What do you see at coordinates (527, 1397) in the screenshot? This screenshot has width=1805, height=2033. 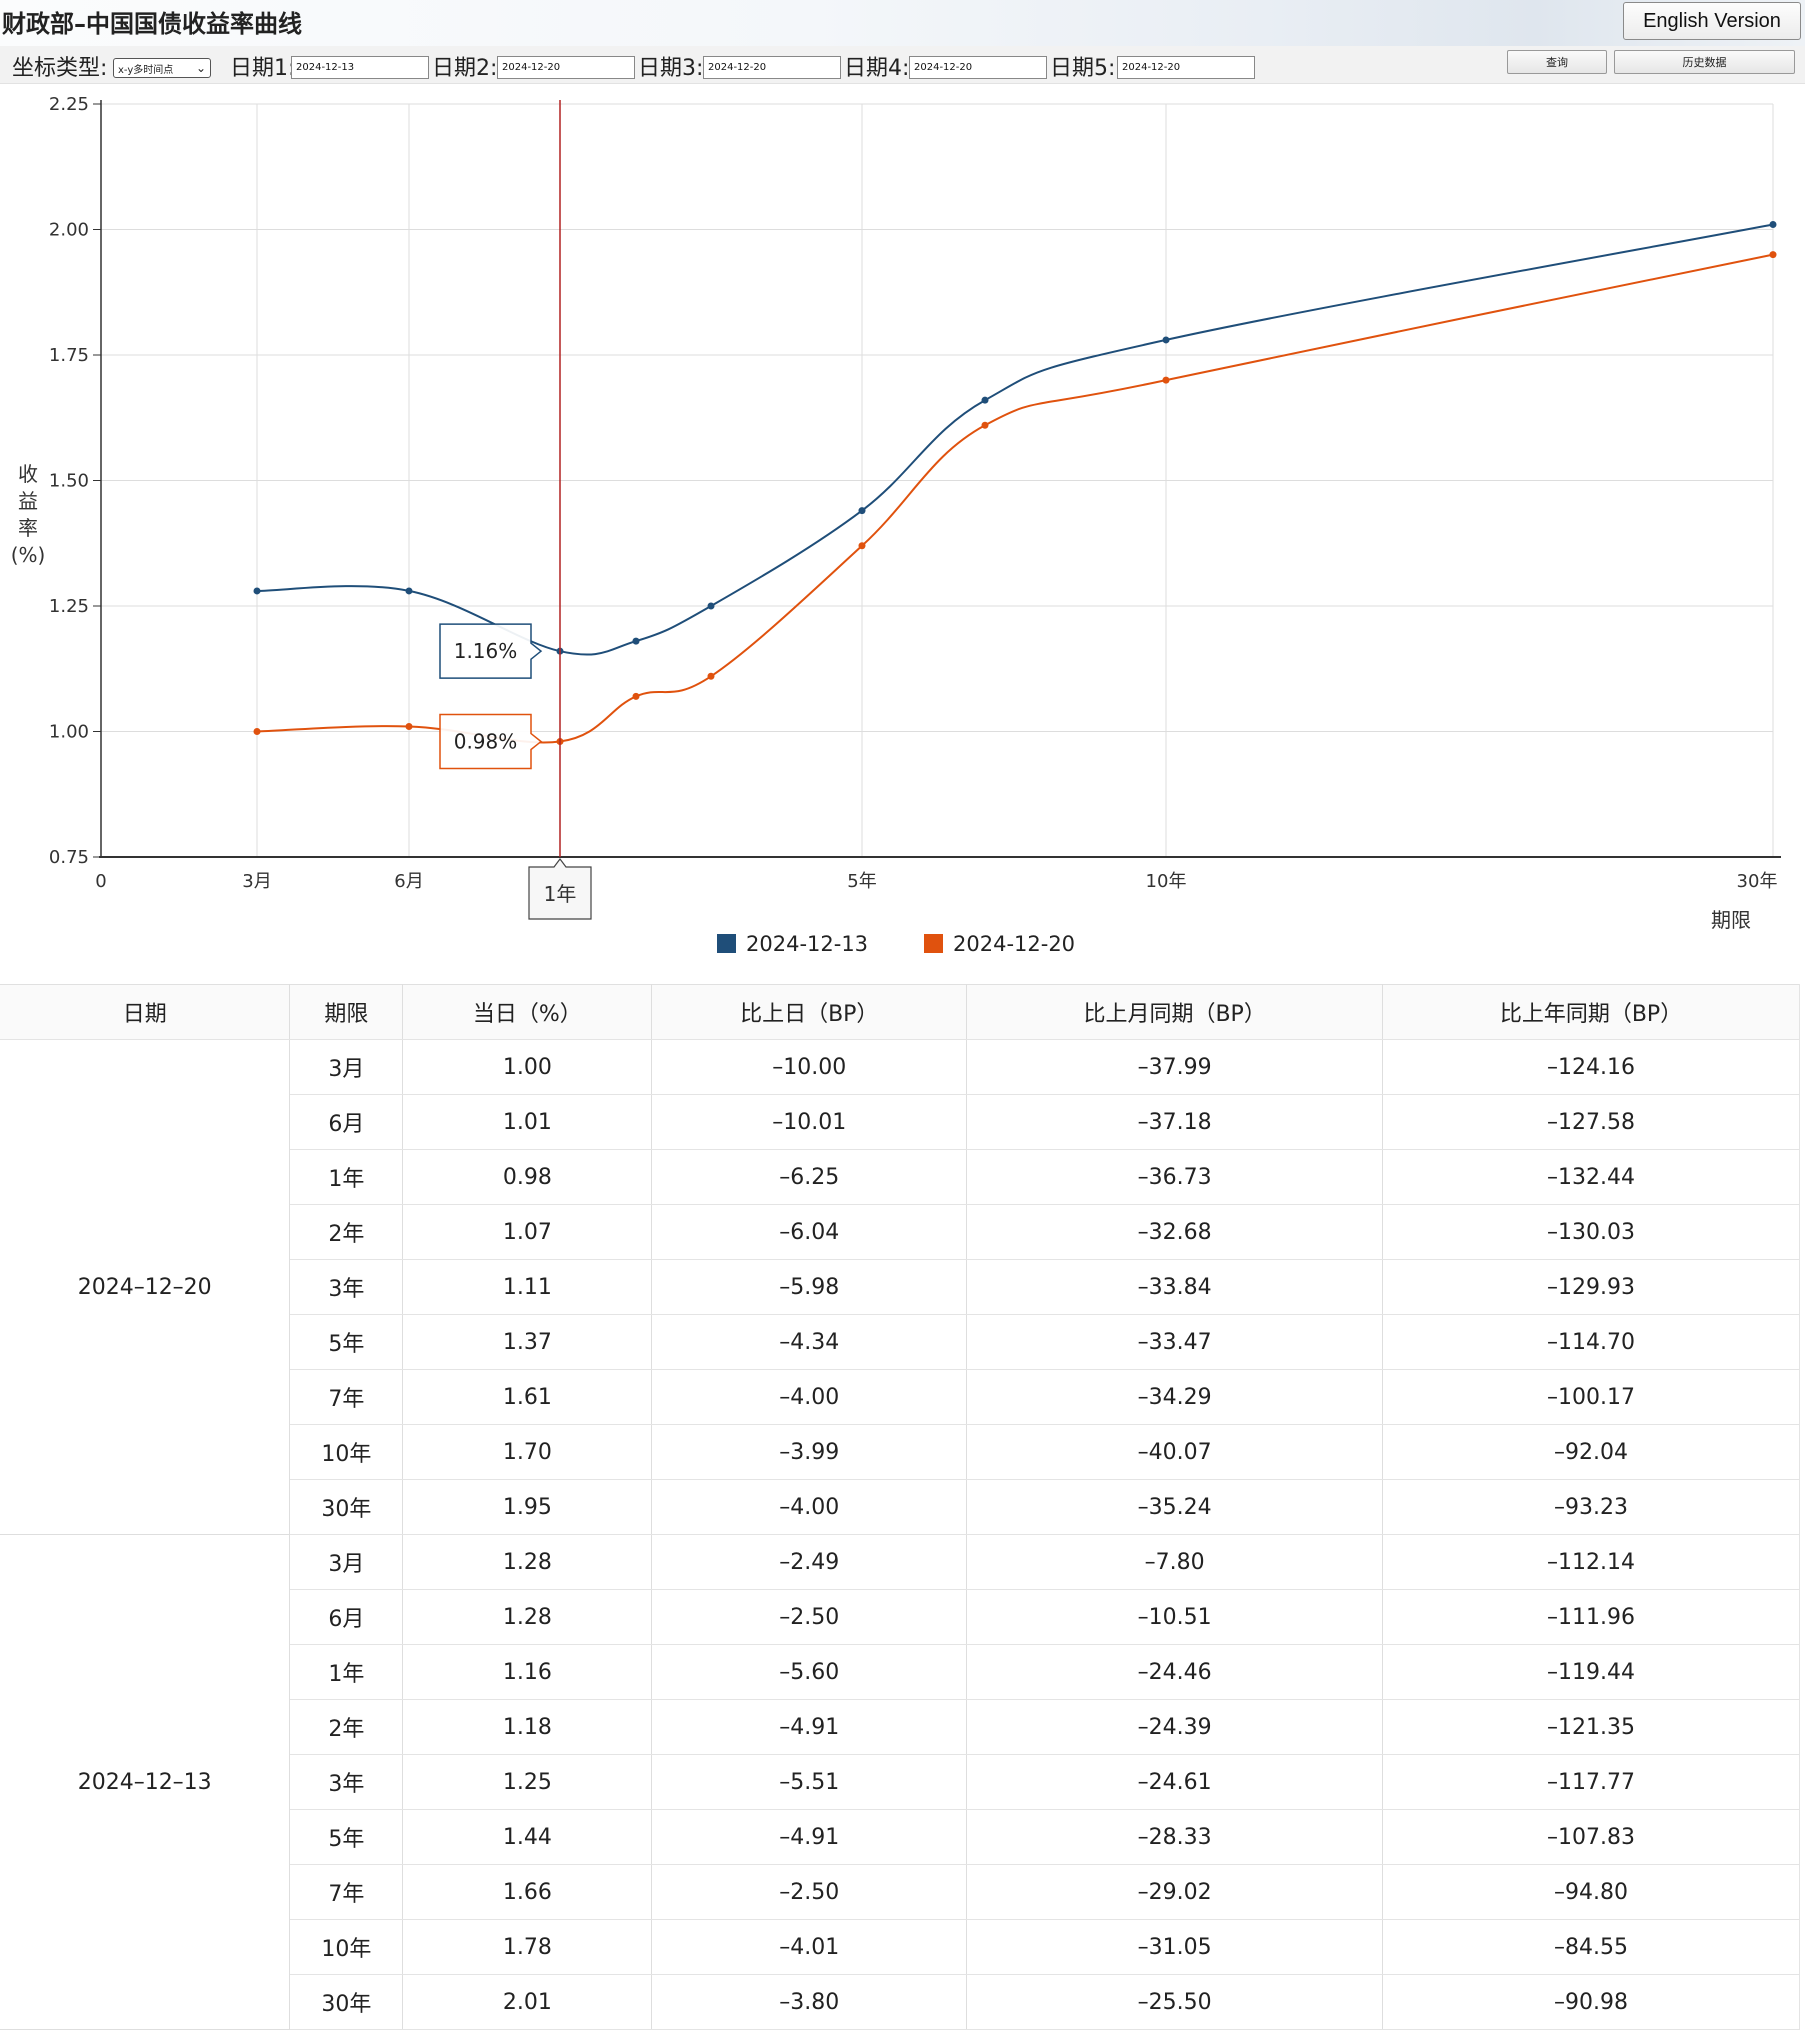 I see `today-yield-cell: 1.61` at bounding box center [527, 1397].